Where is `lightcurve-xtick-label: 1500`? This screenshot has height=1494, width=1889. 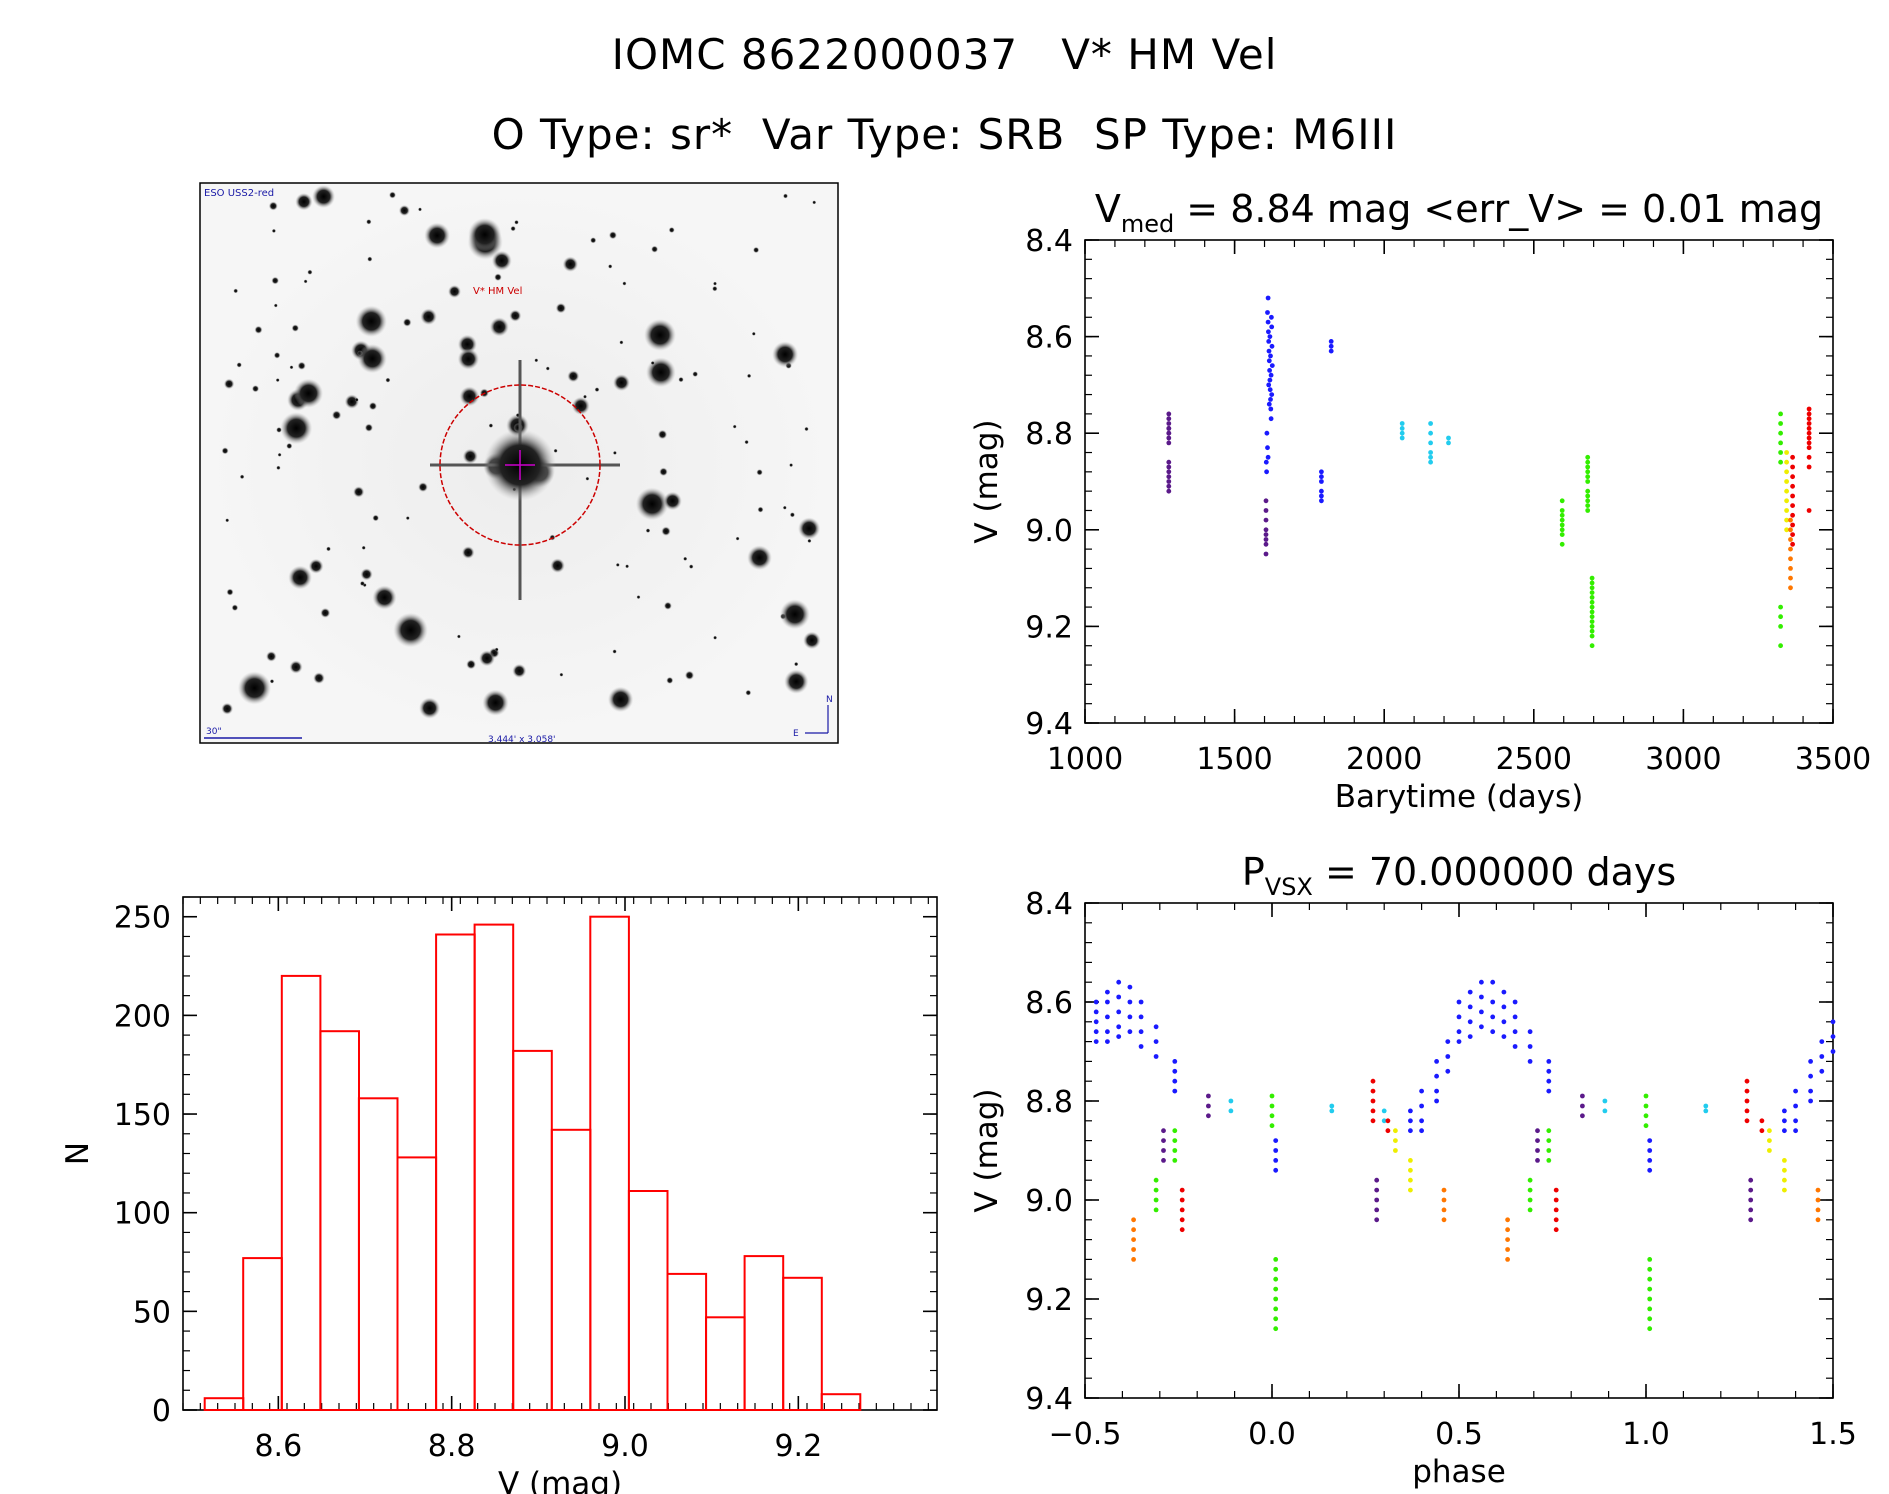
lightcurve-xtick-label: 1500 is located at coordinates (1234, 759).